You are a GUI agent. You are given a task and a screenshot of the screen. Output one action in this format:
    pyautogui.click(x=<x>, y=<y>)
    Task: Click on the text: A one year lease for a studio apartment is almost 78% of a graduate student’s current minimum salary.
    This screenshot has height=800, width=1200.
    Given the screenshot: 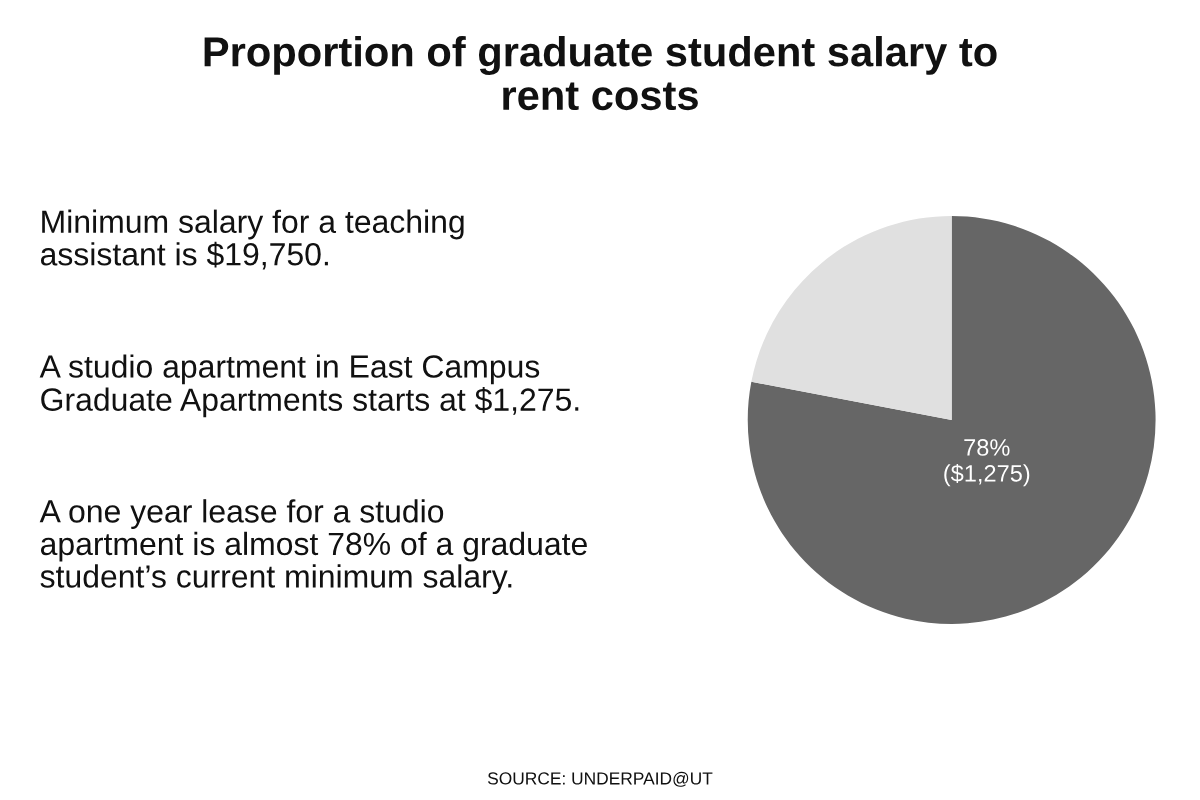 What is the action you would take?
    pyautogui.click(x=313, y=547)
    